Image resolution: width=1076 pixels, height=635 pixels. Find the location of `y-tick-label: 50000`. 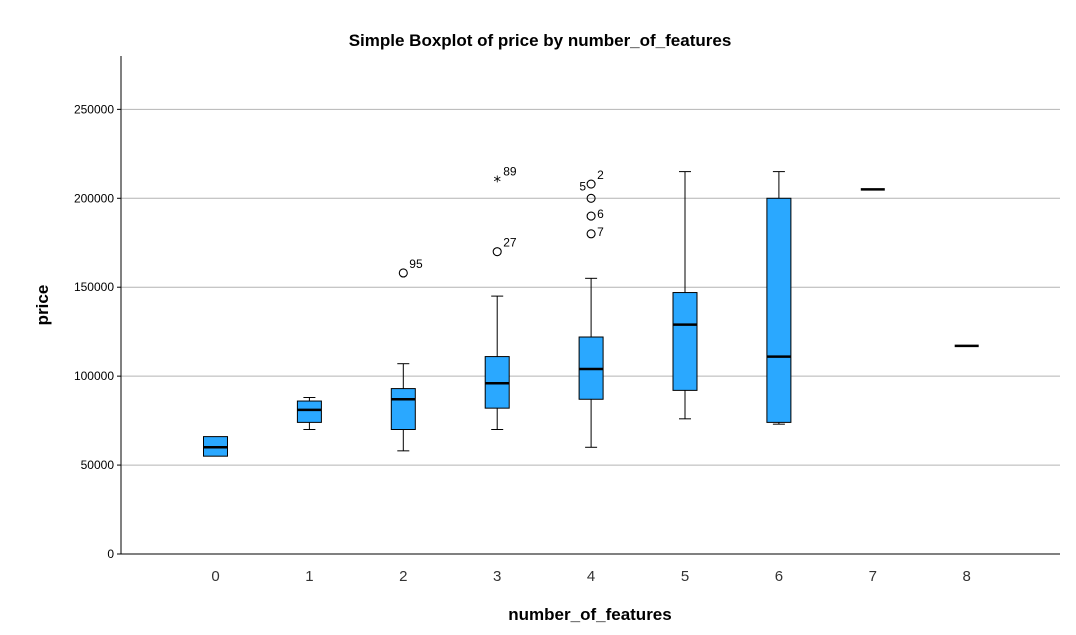

y-tick-label: 50000 is located at coordinates (98, 465).